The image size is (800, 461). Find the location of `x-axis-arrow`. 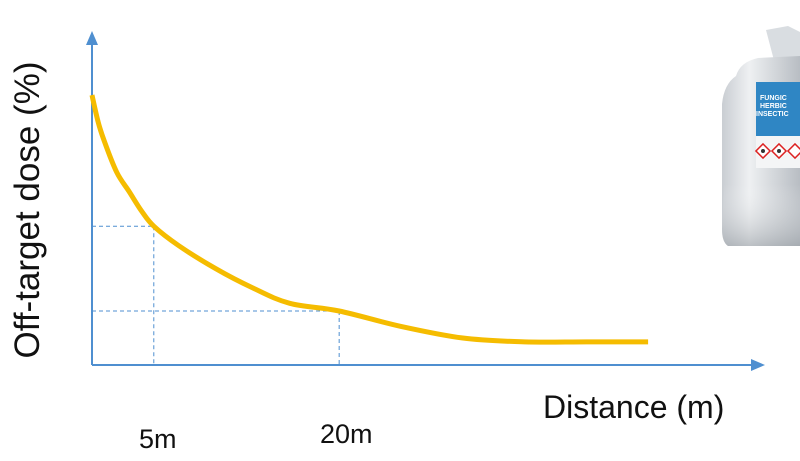

x-axis-arrow is located at coordinates (758, 365).